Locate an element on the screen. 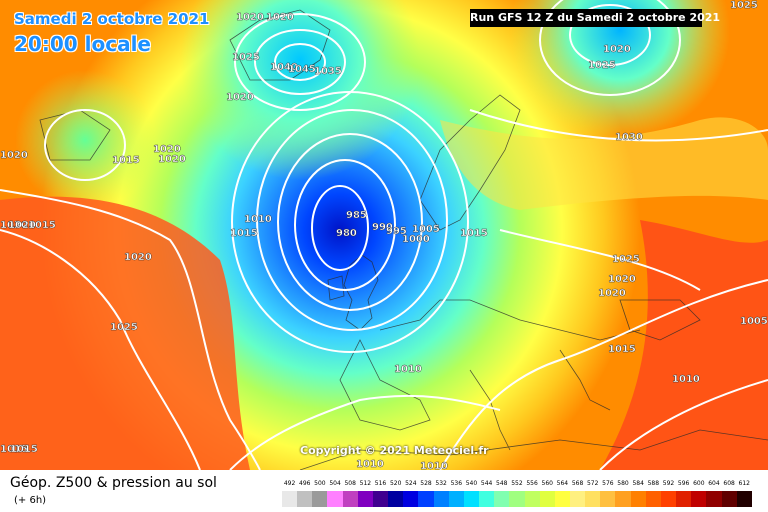 The width and height of the screenshot is (768, 512). legend-tick: 544 is located at coordinates (486, 483).